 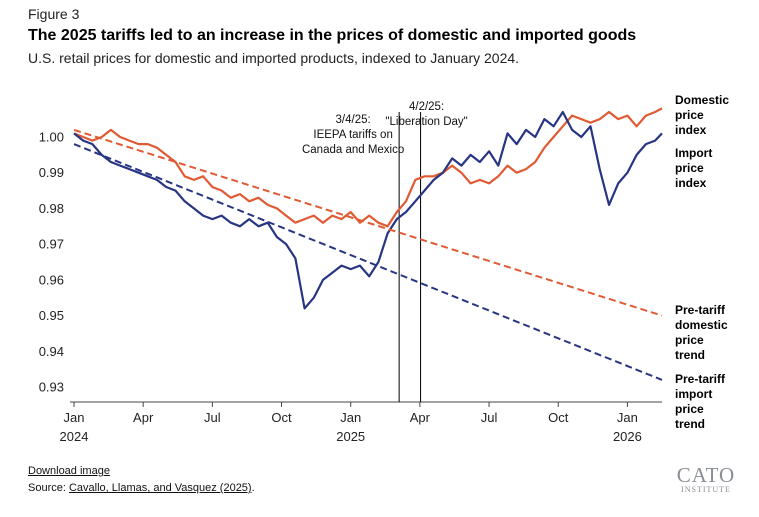 I want to click on event-annotation: 4/2/25:, so click(x=426, y=107).